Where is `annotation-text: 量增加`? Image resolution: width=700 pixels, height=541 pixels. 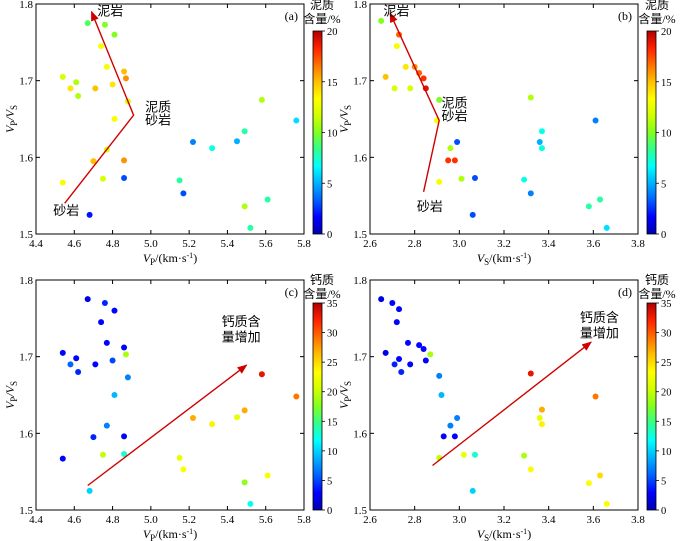
annotation-text: 量增加 is located at coordinates (241, 336).